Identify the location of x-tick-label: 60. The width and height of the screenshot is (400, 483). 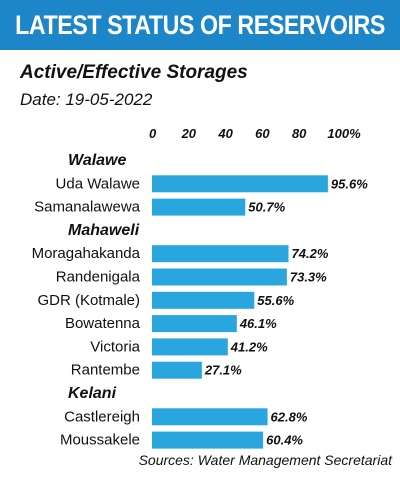
(262, 133).